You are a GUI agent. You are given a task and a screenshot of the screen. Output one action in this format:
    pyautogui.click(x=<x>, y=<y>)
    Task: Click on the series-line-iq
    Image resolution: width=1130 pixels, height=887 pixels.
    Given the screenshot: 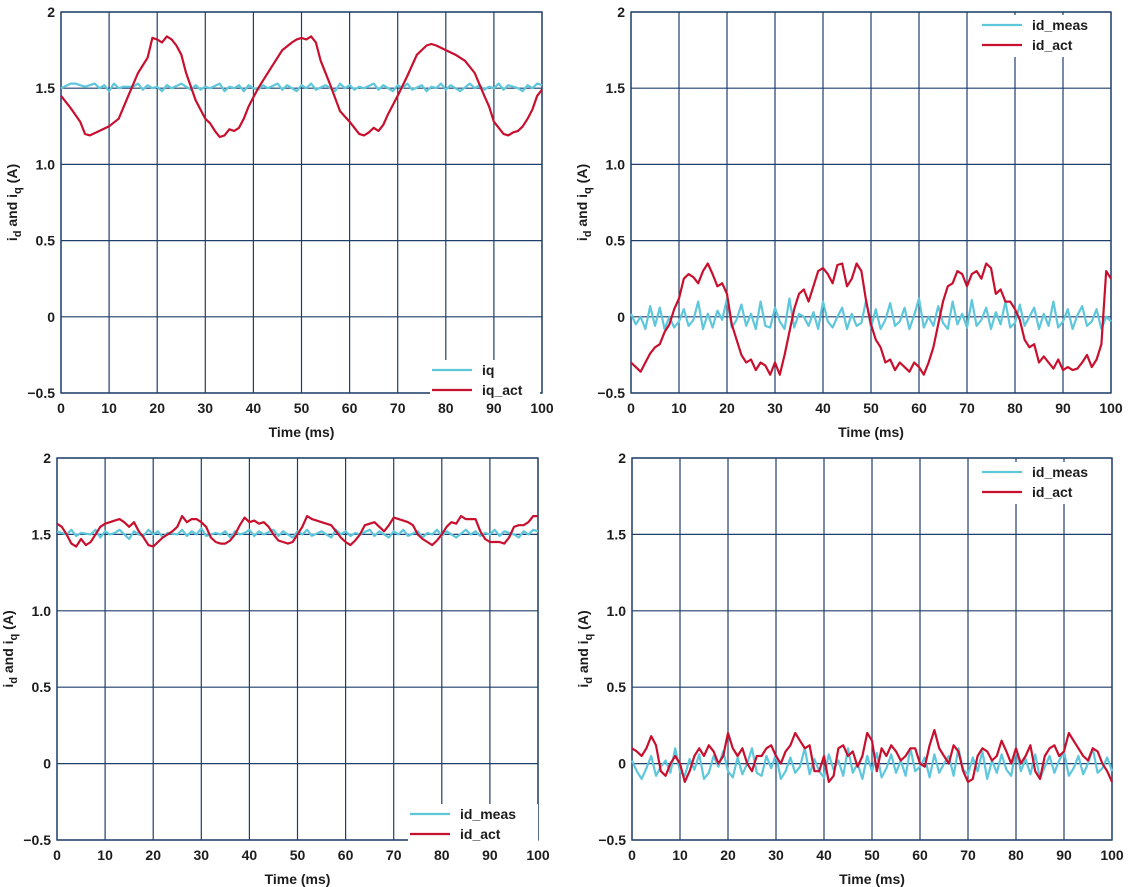 What is the action you would take?
    pyautogui.click(x=301, y=87)
    